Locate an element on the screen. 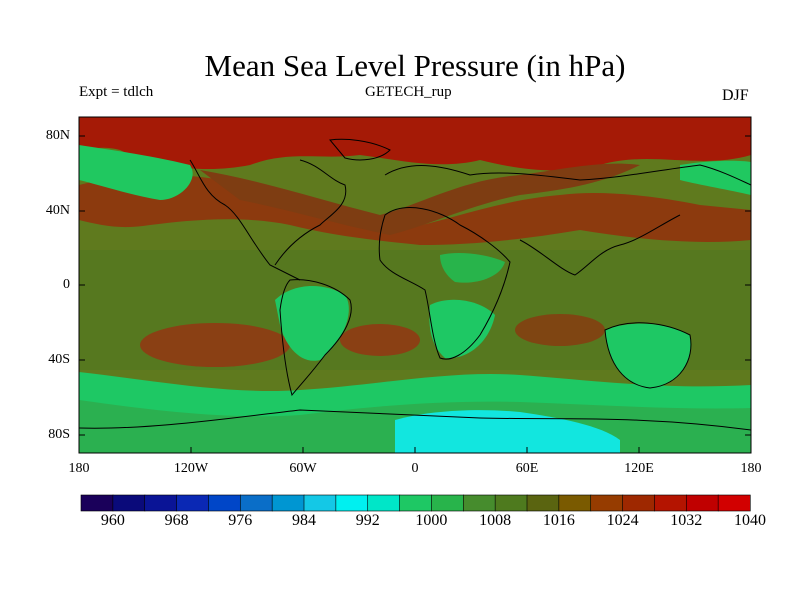 The height and width of the screenshot is (600, 800). coast-antarctica is located at coordinates (415, 420).